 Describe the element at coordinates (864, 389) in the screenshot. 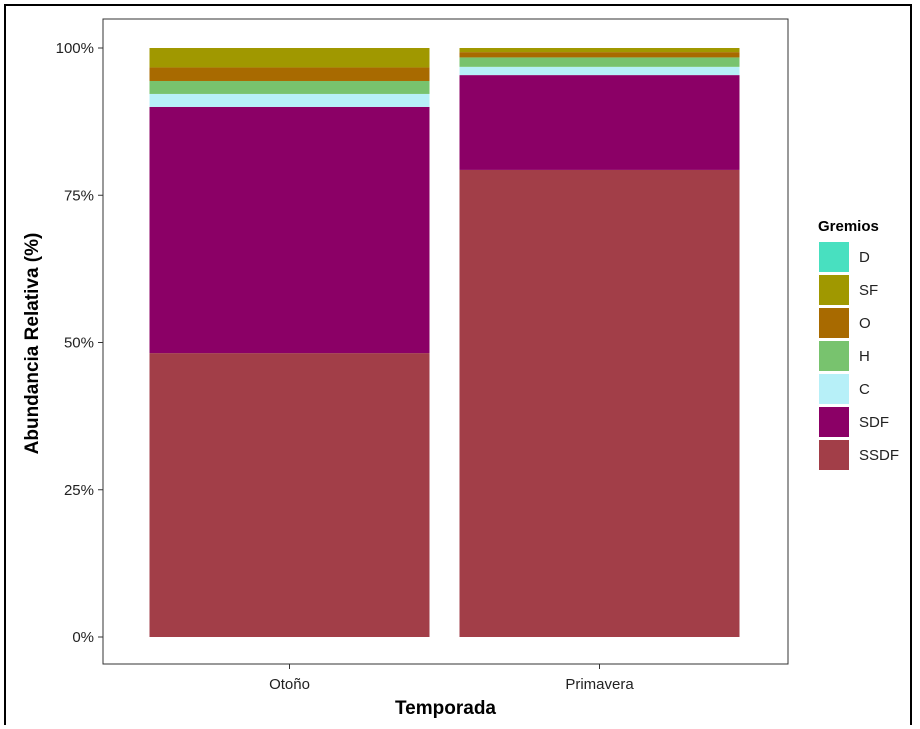

I see `legend-label-c: C` at that location.